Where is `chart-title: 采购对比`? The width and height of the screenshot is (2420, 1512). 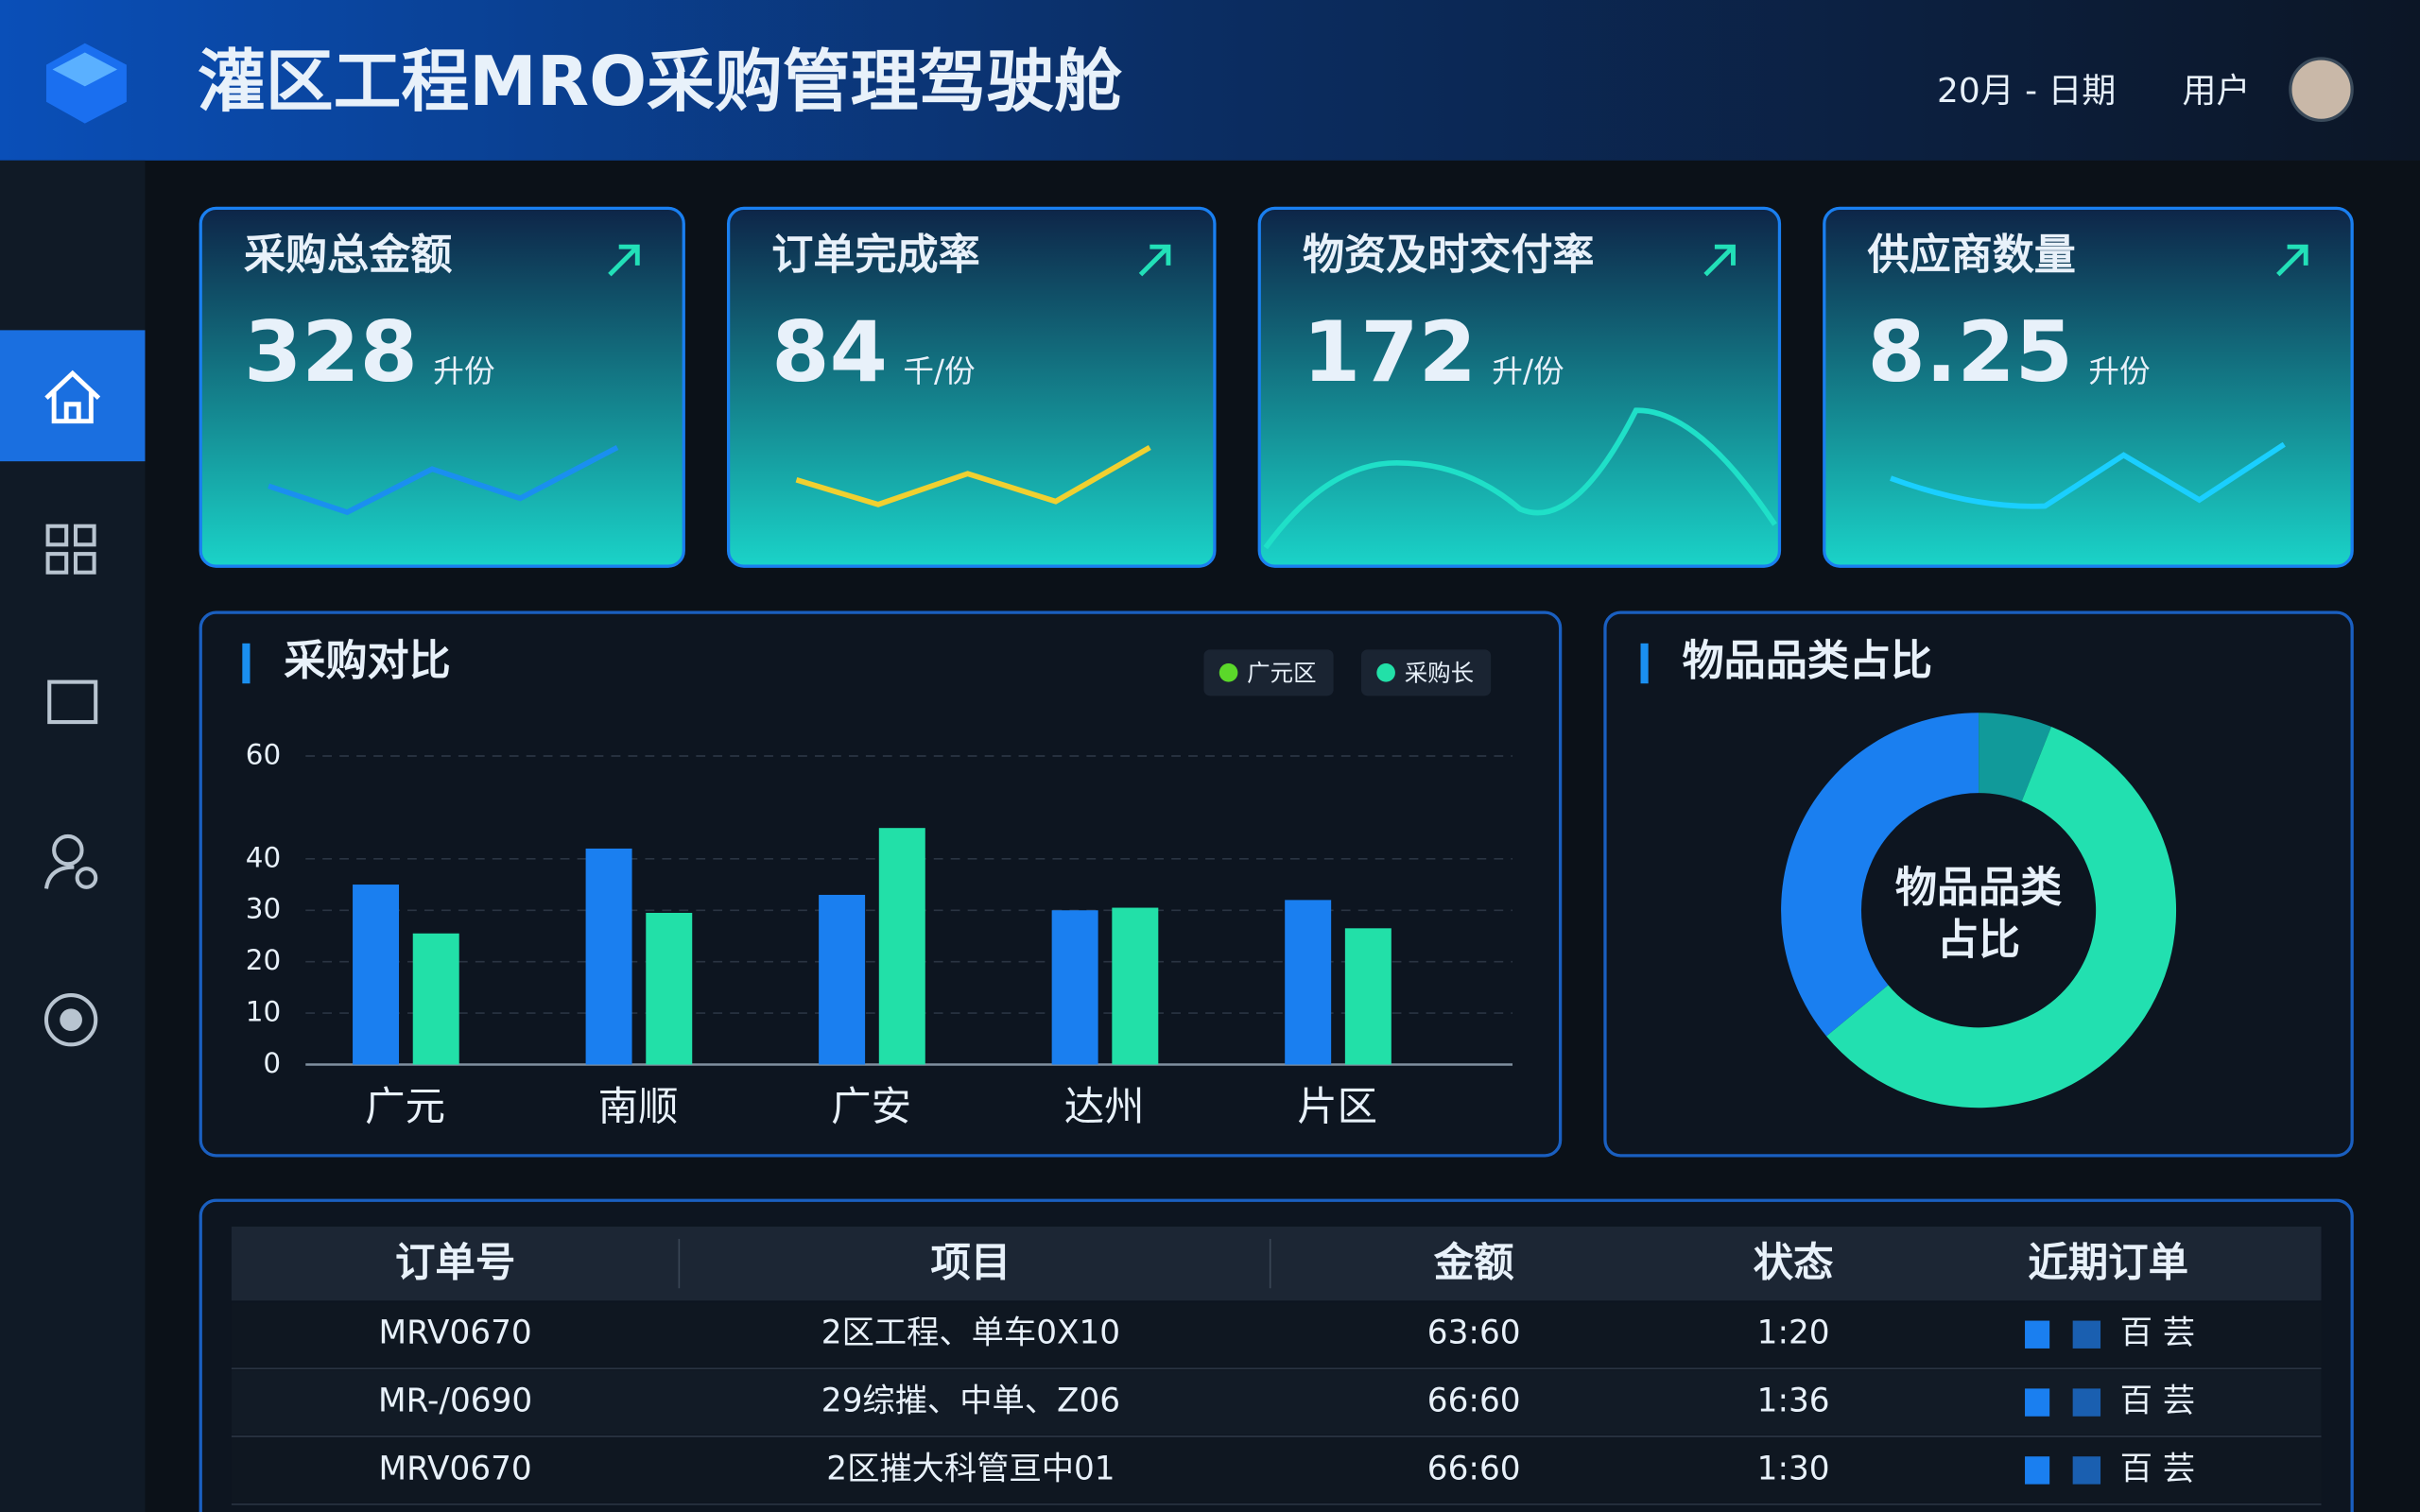
chart-title: 采购对比 is located at coordinates (367, 661).